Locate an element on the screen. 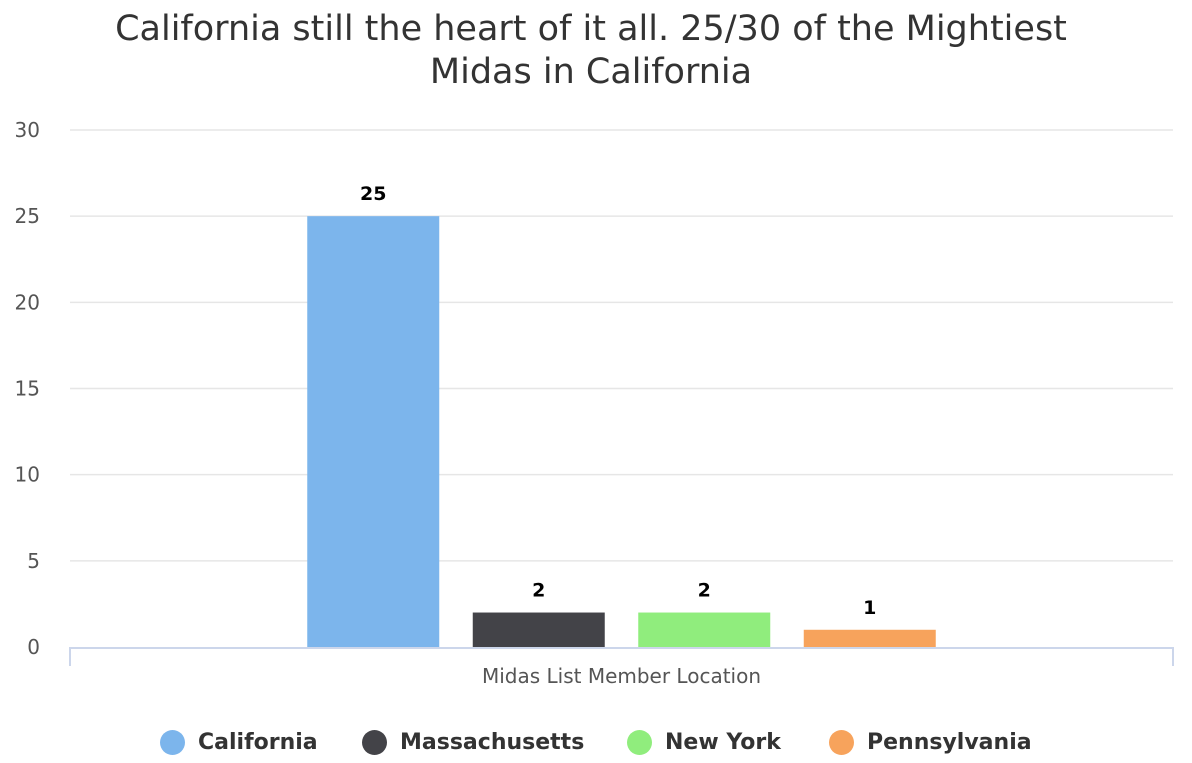  y-tick-label: 5 is located at coordinates (33, 561).